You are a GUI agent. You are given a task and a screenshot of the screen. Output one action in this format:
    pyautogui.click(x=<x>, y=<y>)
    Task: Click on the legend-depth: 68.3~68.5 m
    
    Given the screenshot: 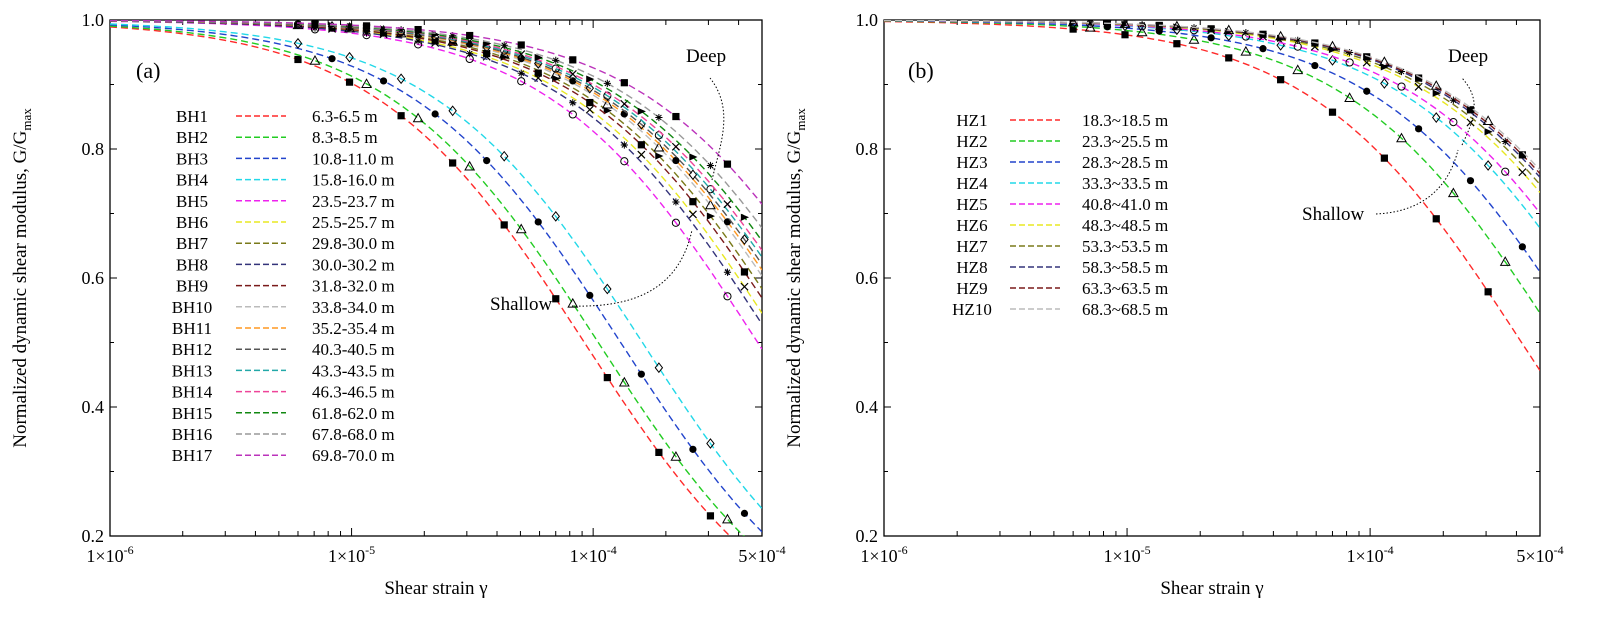 What is the action you would take?
    pyautogui.click(x=1125, y=309)
    